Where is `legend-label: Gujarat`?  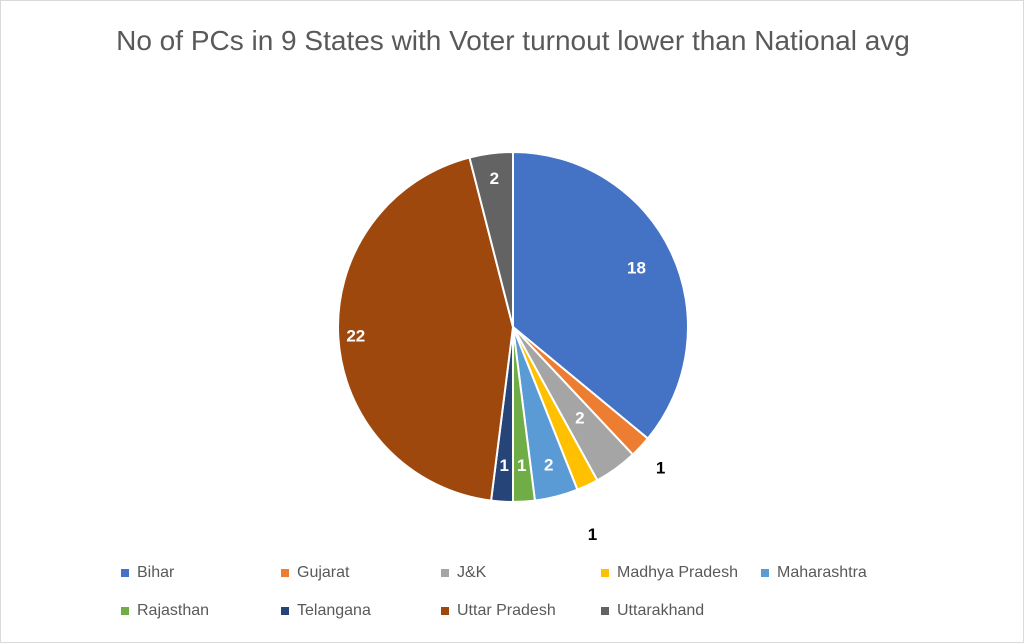 legend-label: Gujarat is located at coordinates (323, 572).